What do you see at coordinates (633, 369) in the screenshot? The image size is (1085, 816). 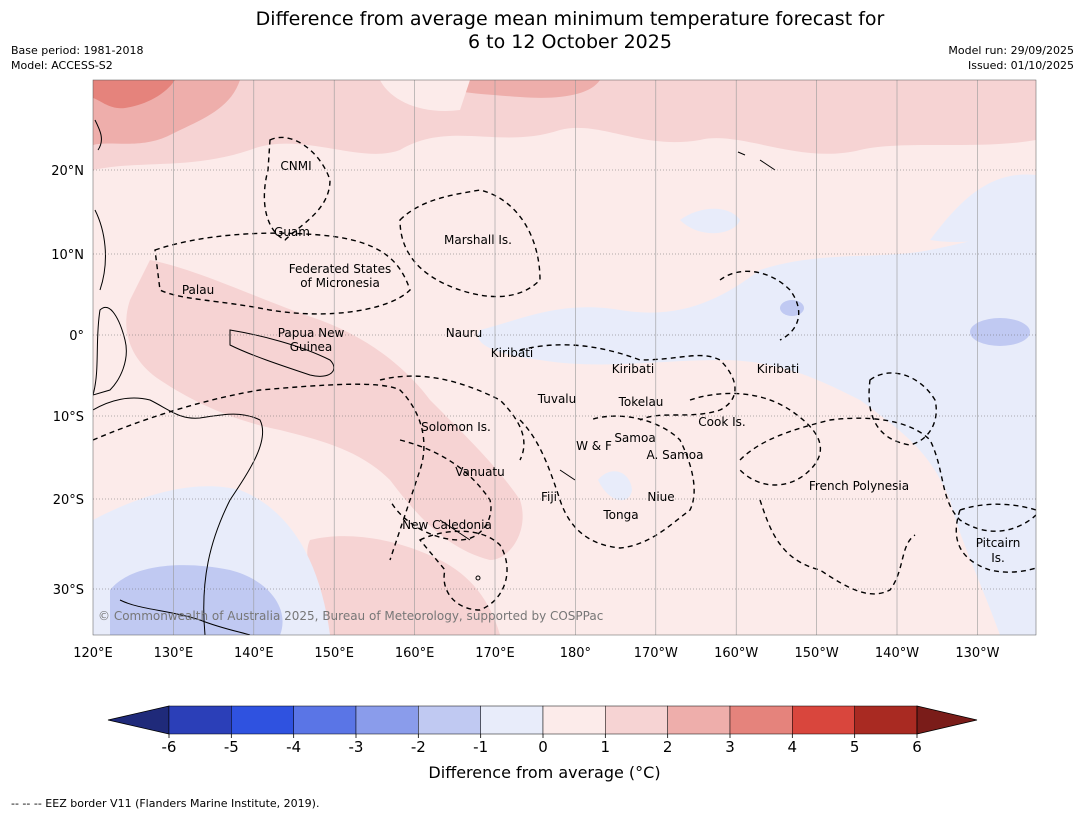 I see `label-kiribati-central: Kiribati` at bounding box center [633, 369].